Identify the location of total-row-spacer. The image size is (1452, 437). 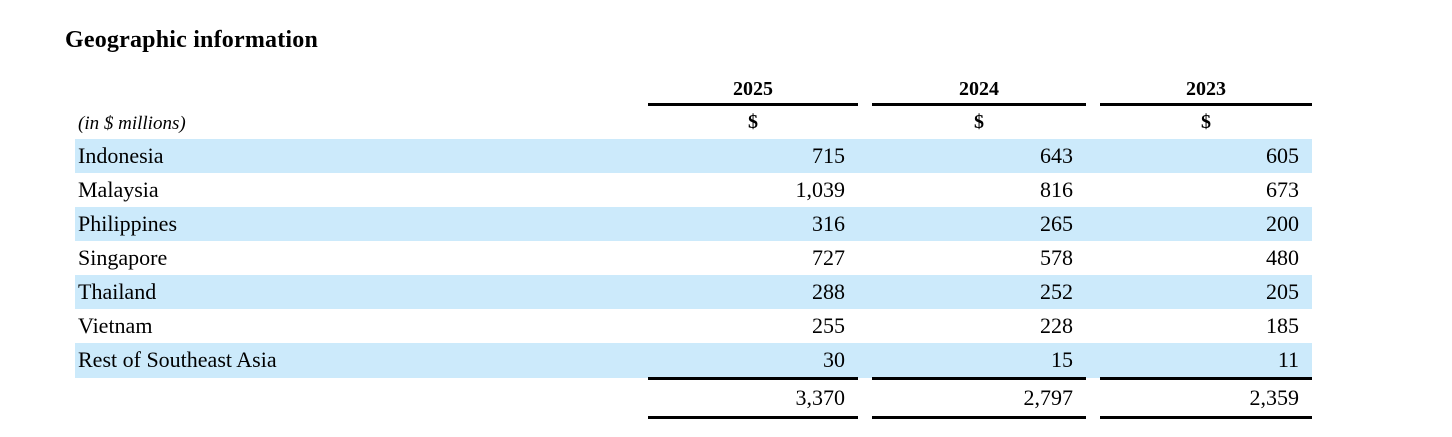
(361, 397).